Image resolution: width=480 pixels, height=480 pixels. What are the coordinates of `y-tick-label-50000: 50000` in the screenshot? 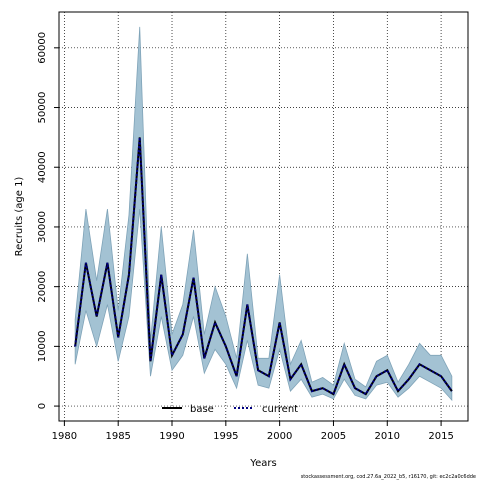 It's located at (42, 108).